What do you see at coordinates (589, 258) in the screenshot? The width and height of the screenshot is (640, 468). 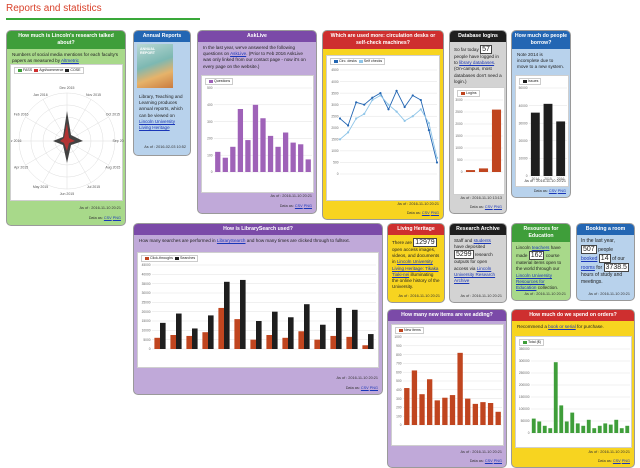 I see `booked-link: booked` at bounding box center [589, 258].